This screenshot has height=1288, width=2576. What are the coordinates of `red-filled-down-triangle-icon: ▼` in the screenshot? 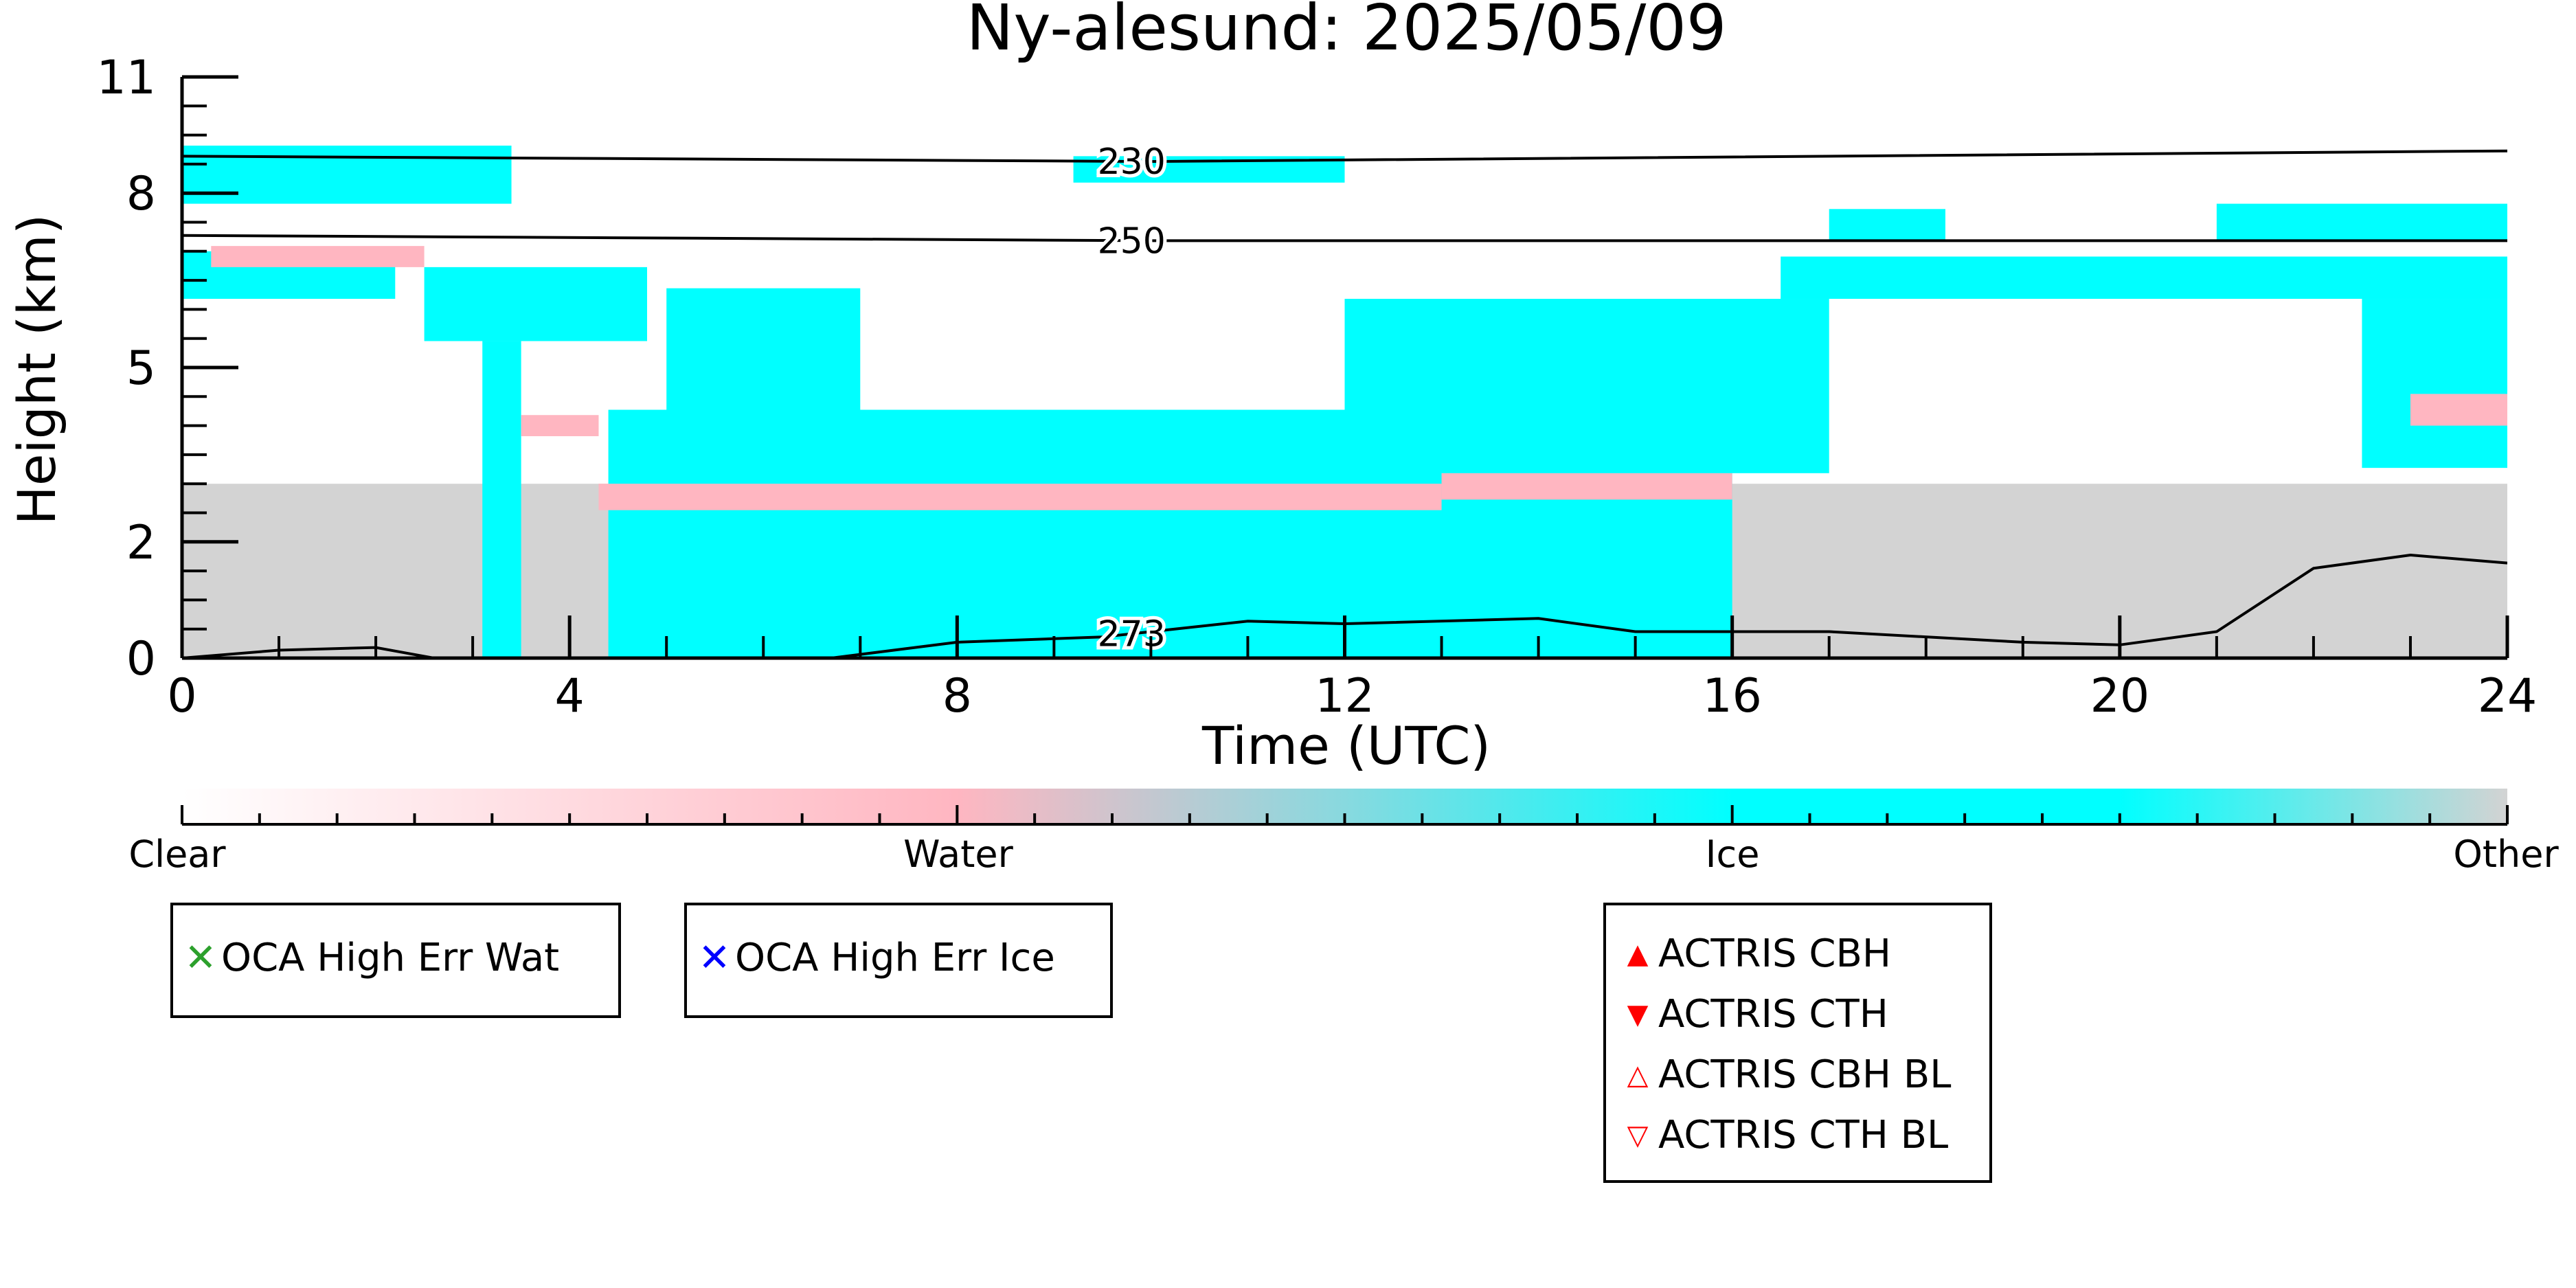 It's located at (1638, 1014).